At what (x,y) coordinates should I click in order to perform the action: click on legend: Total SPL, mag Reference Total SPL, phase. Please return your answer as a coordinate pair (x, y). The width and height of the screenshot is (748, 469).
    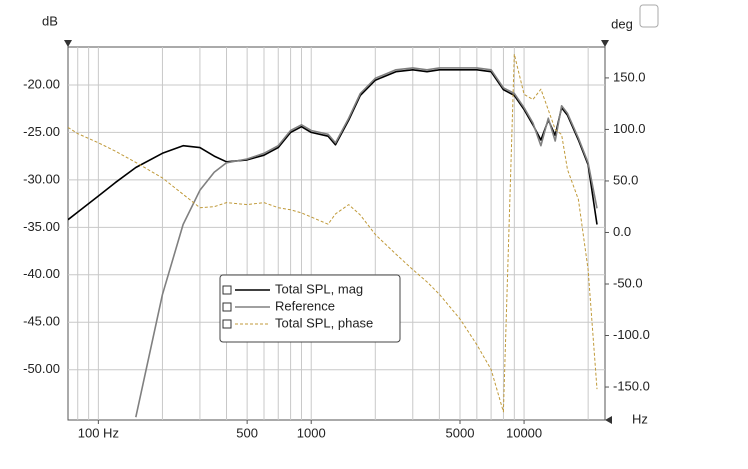
    Looking at the image, I should click on (310, 308).